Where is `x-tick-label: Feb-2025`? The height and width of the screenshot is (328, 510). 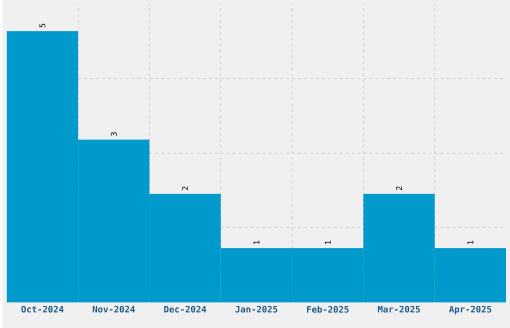
x-tick-label: Feb-2025 is located at coordinates (328, 309).